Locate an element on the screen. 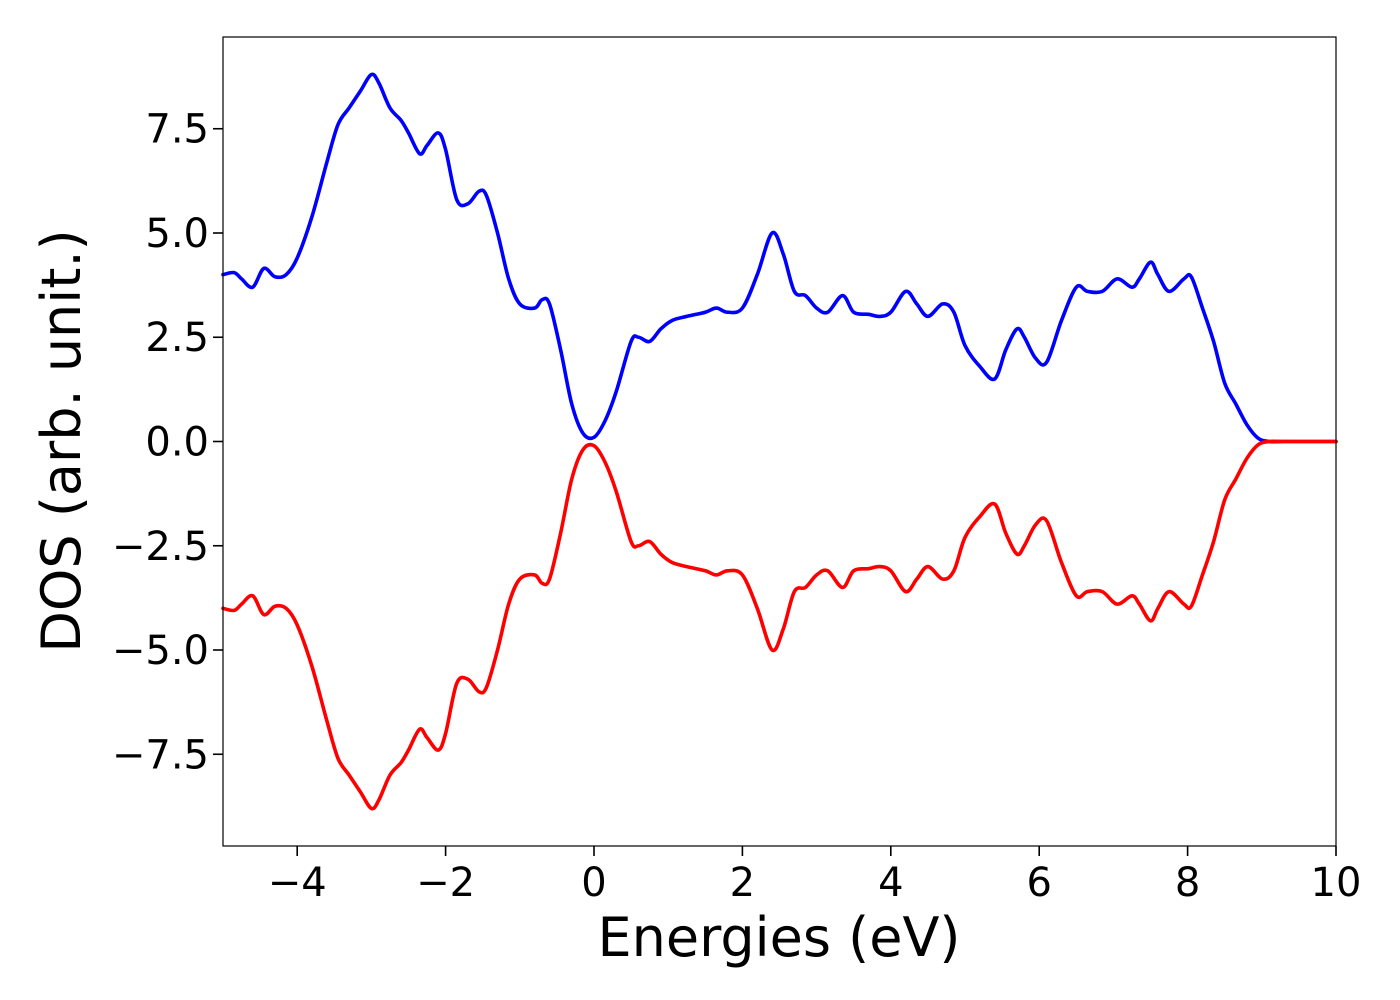 The width and height of the screenshot is (1400, 1000). x-tick-label: −4 is located at coordinates (297, 883).